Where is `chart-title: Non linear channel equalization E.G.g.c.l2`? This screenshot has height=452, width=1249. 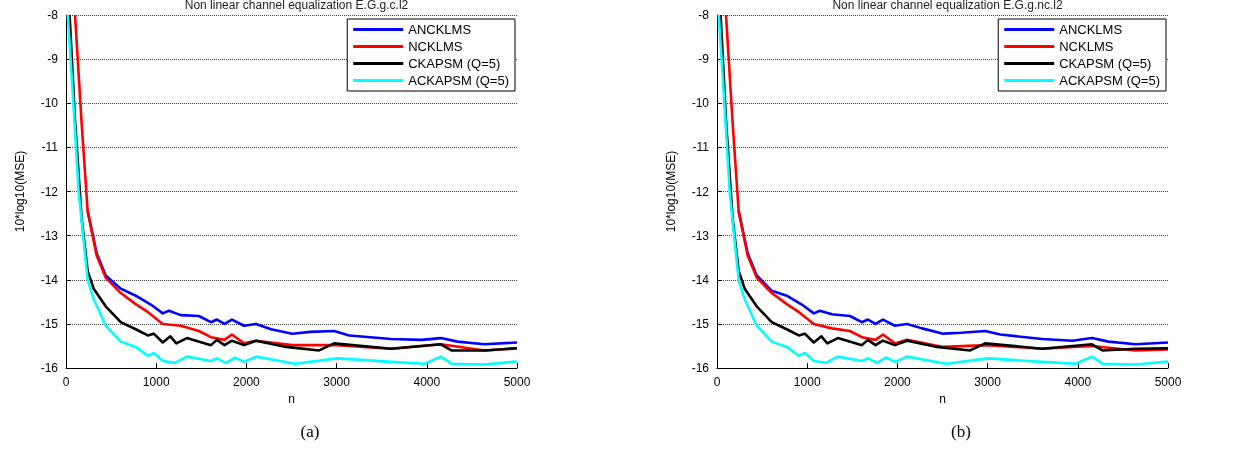 chart-title: Non linear channel equalization E.G.g.c.l2 is located at coordinates (296, 6).